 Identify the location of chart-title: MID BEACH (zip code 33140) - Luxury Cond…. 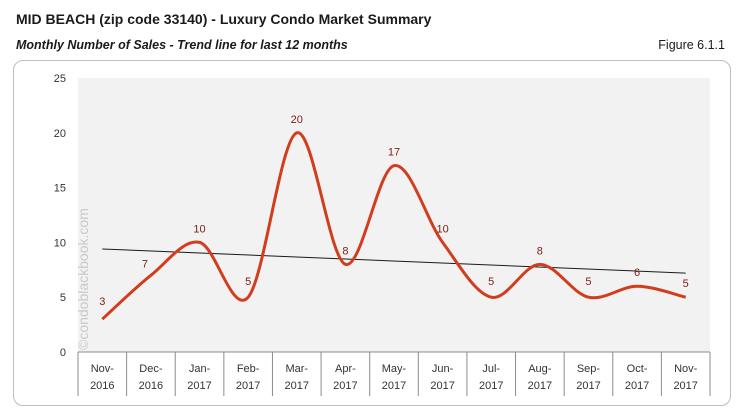
(224, 19).